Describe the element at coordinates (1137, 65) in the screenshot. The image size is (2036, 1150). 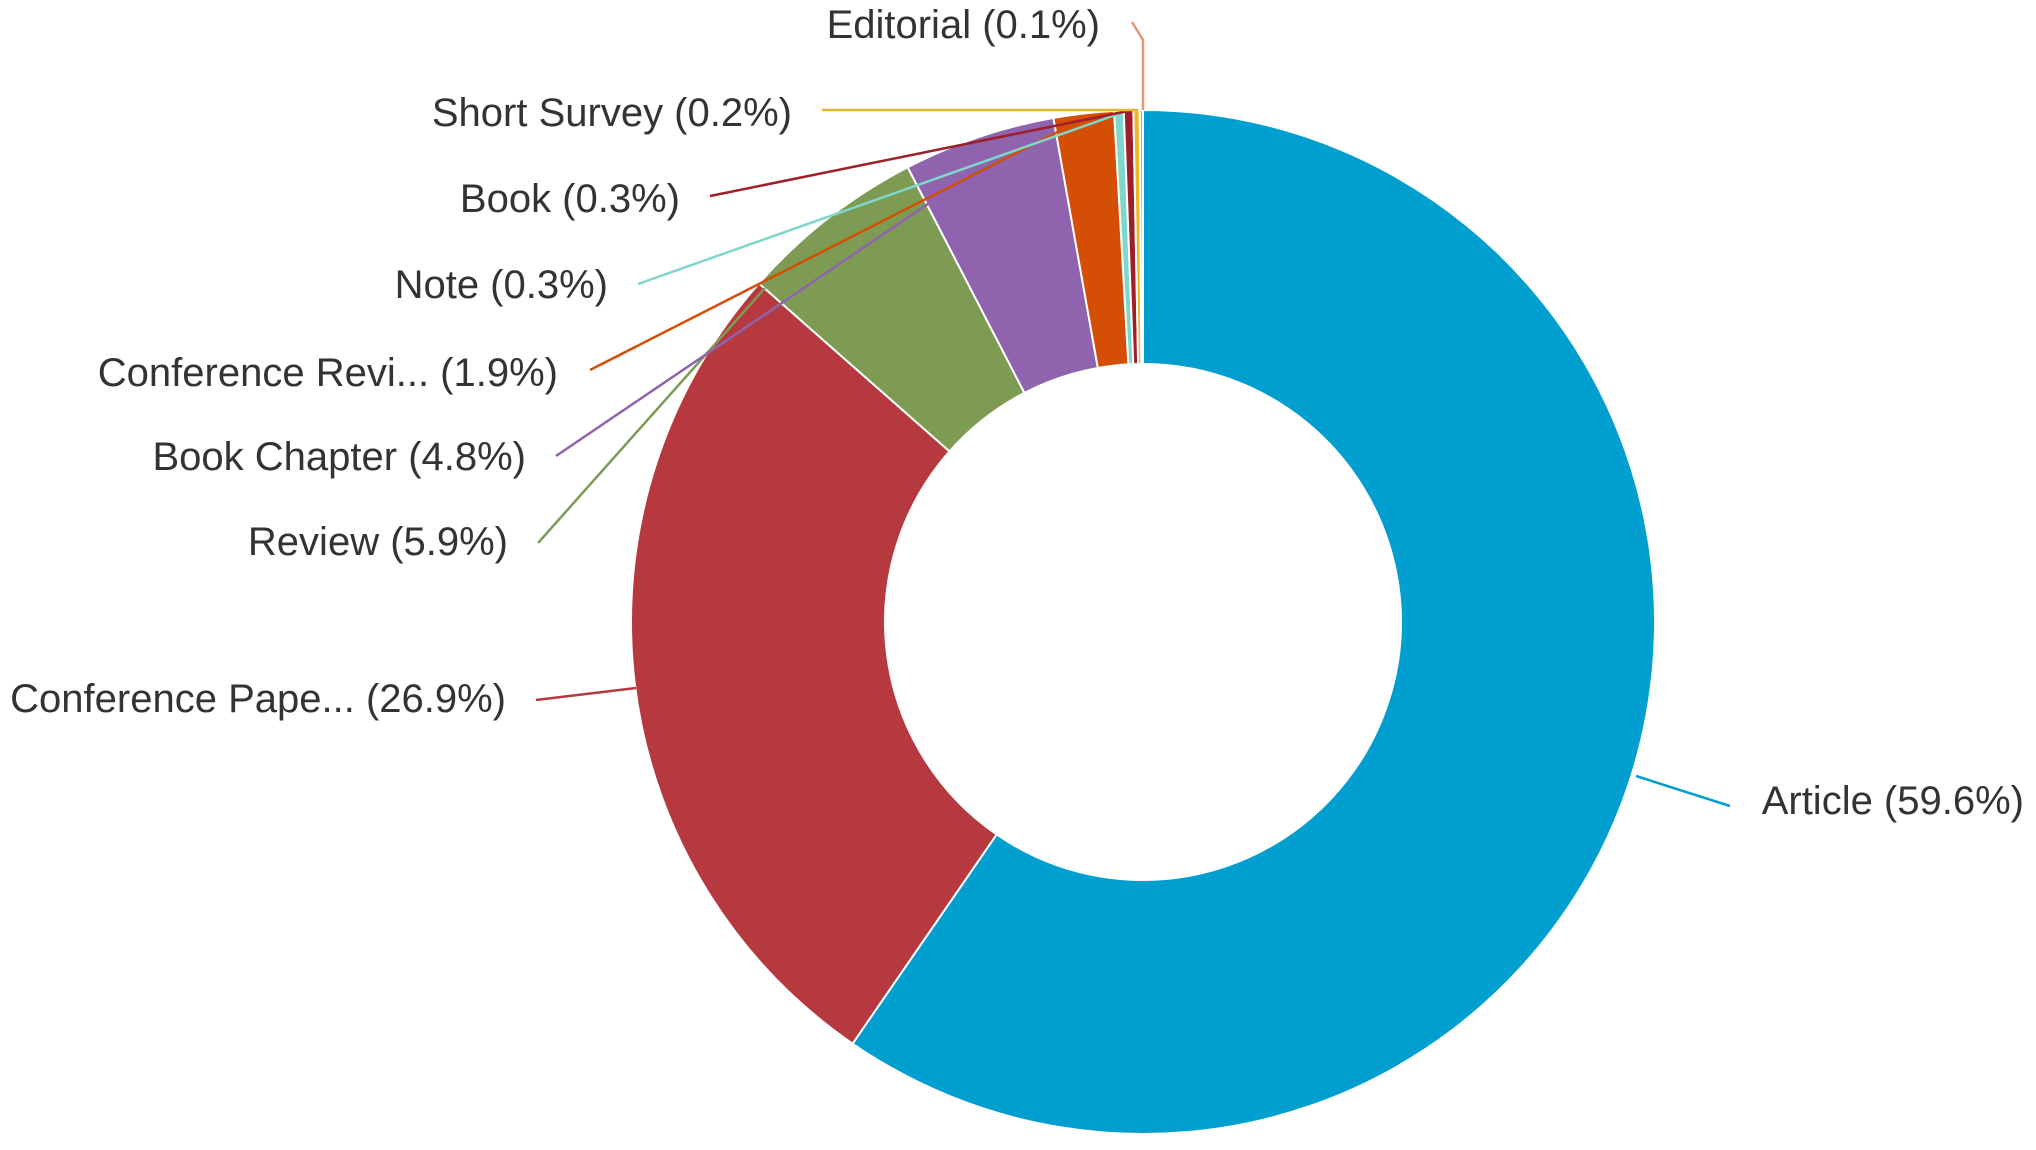
I see `leader-line-editorial` at that location.